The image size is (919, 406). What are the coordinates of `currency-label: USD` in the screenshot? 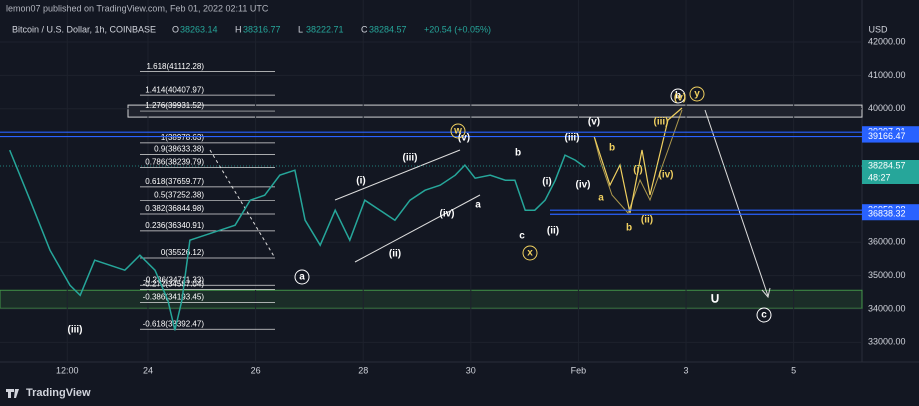 It's located at (878, 29).